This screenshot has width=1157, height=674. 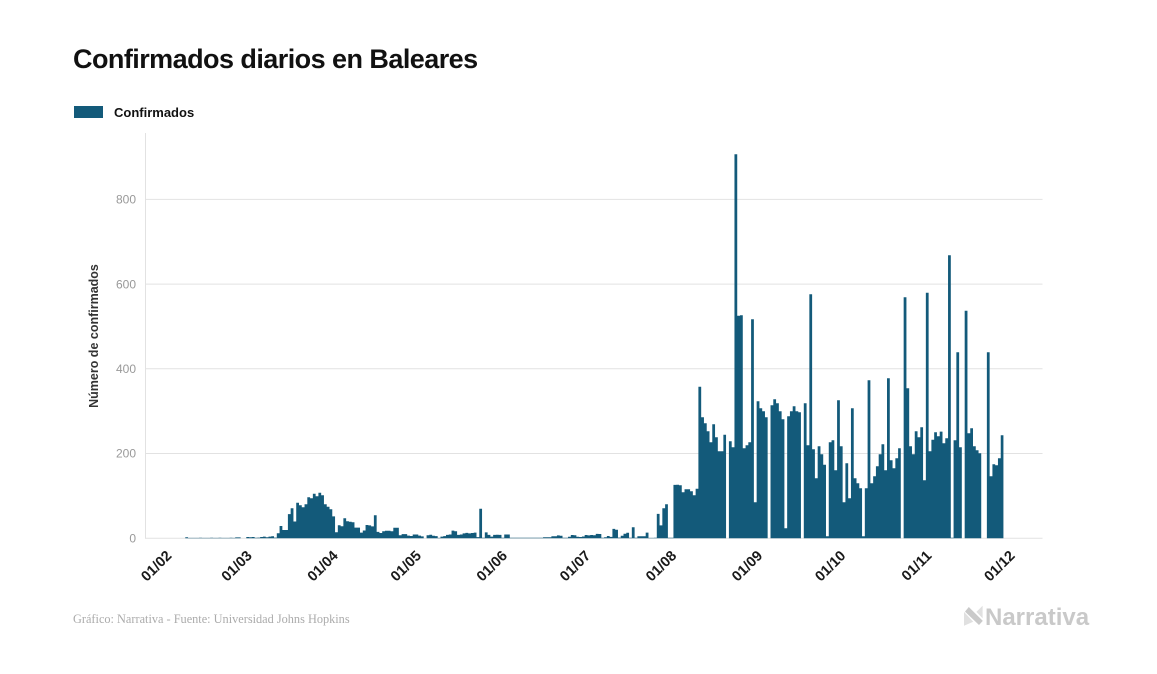 I want to click on svg-text: 01/10, so click(x=830, y=566).